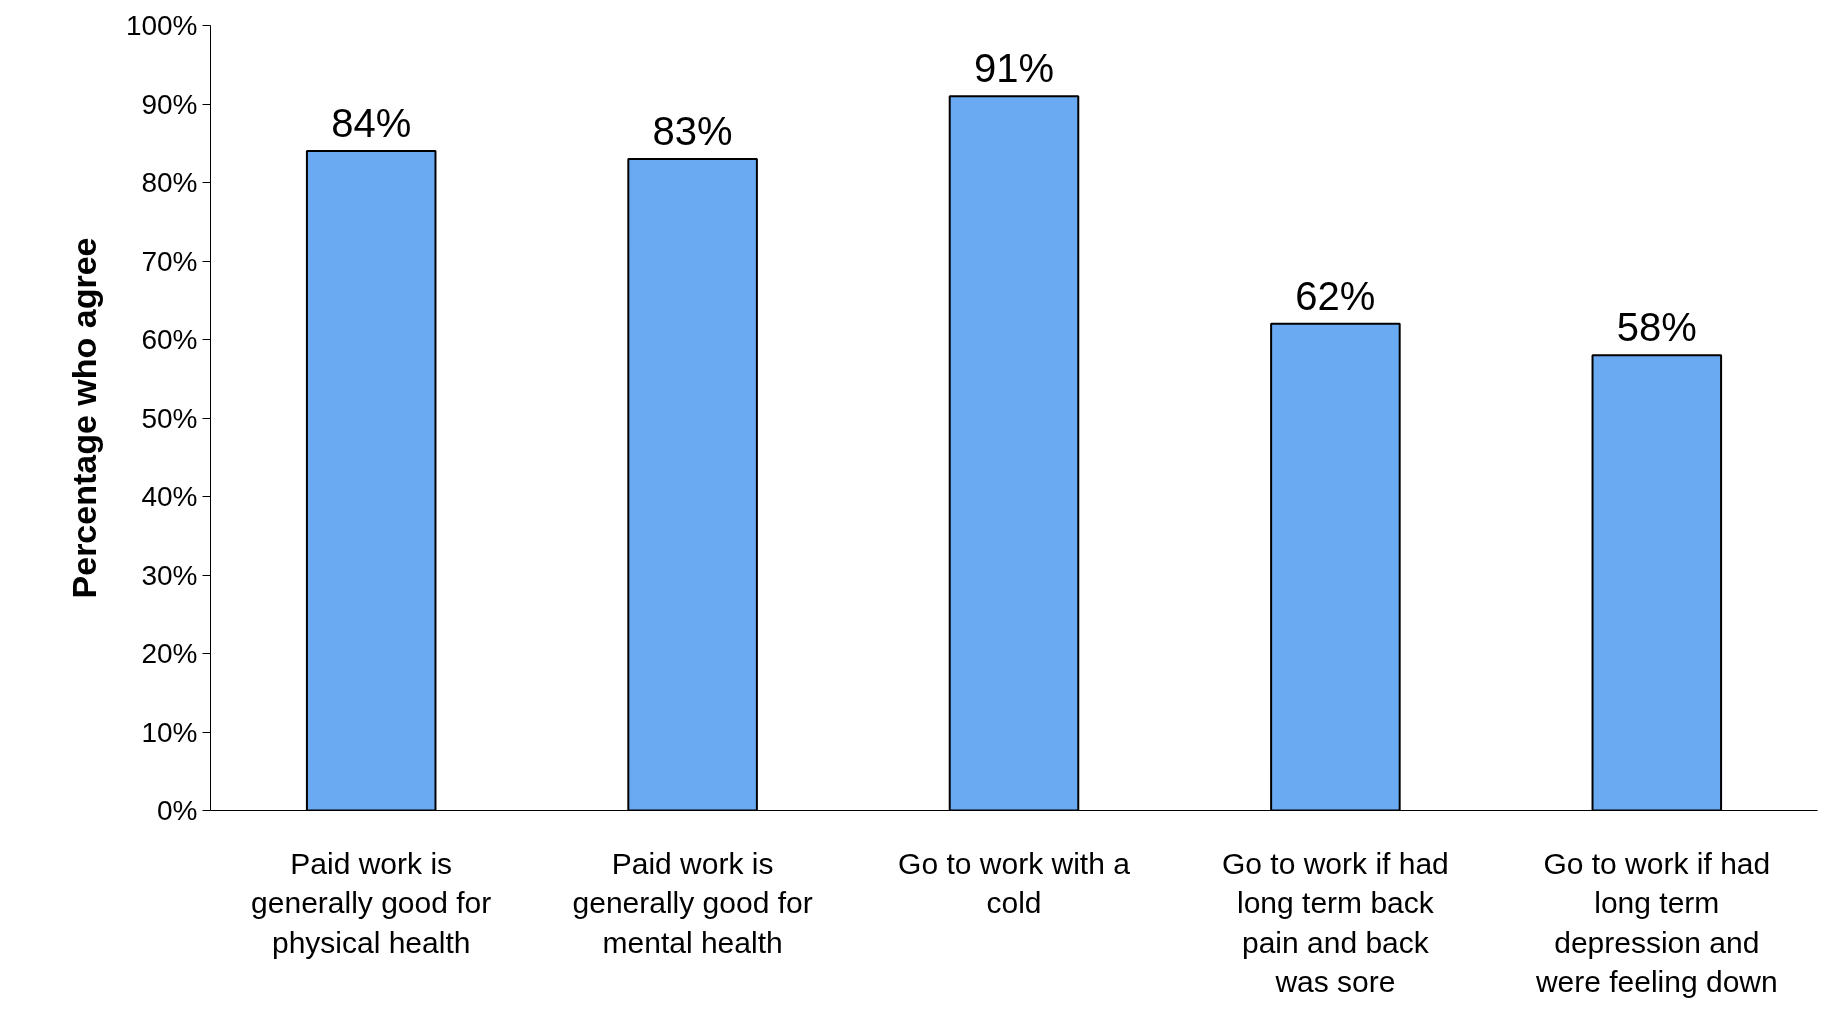  Describe the element at coordinates (1656, 327) in the screenshot. I see `data-label: 58%` at that location.